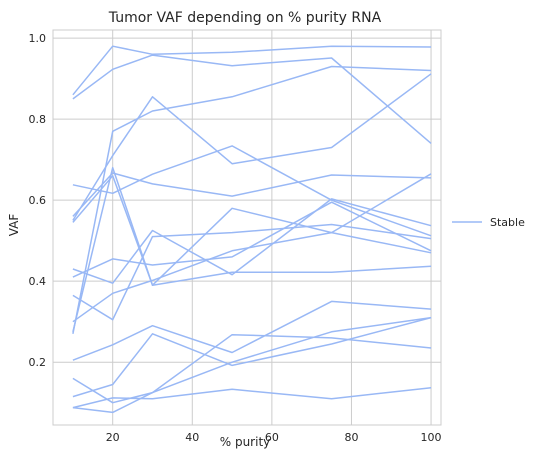 Image resolution: width=545 pixels, height=460 pixels. Describe the element at coordinates (38, 38) in the screenshot. I see `y-tick-label: 1.0` at that location.